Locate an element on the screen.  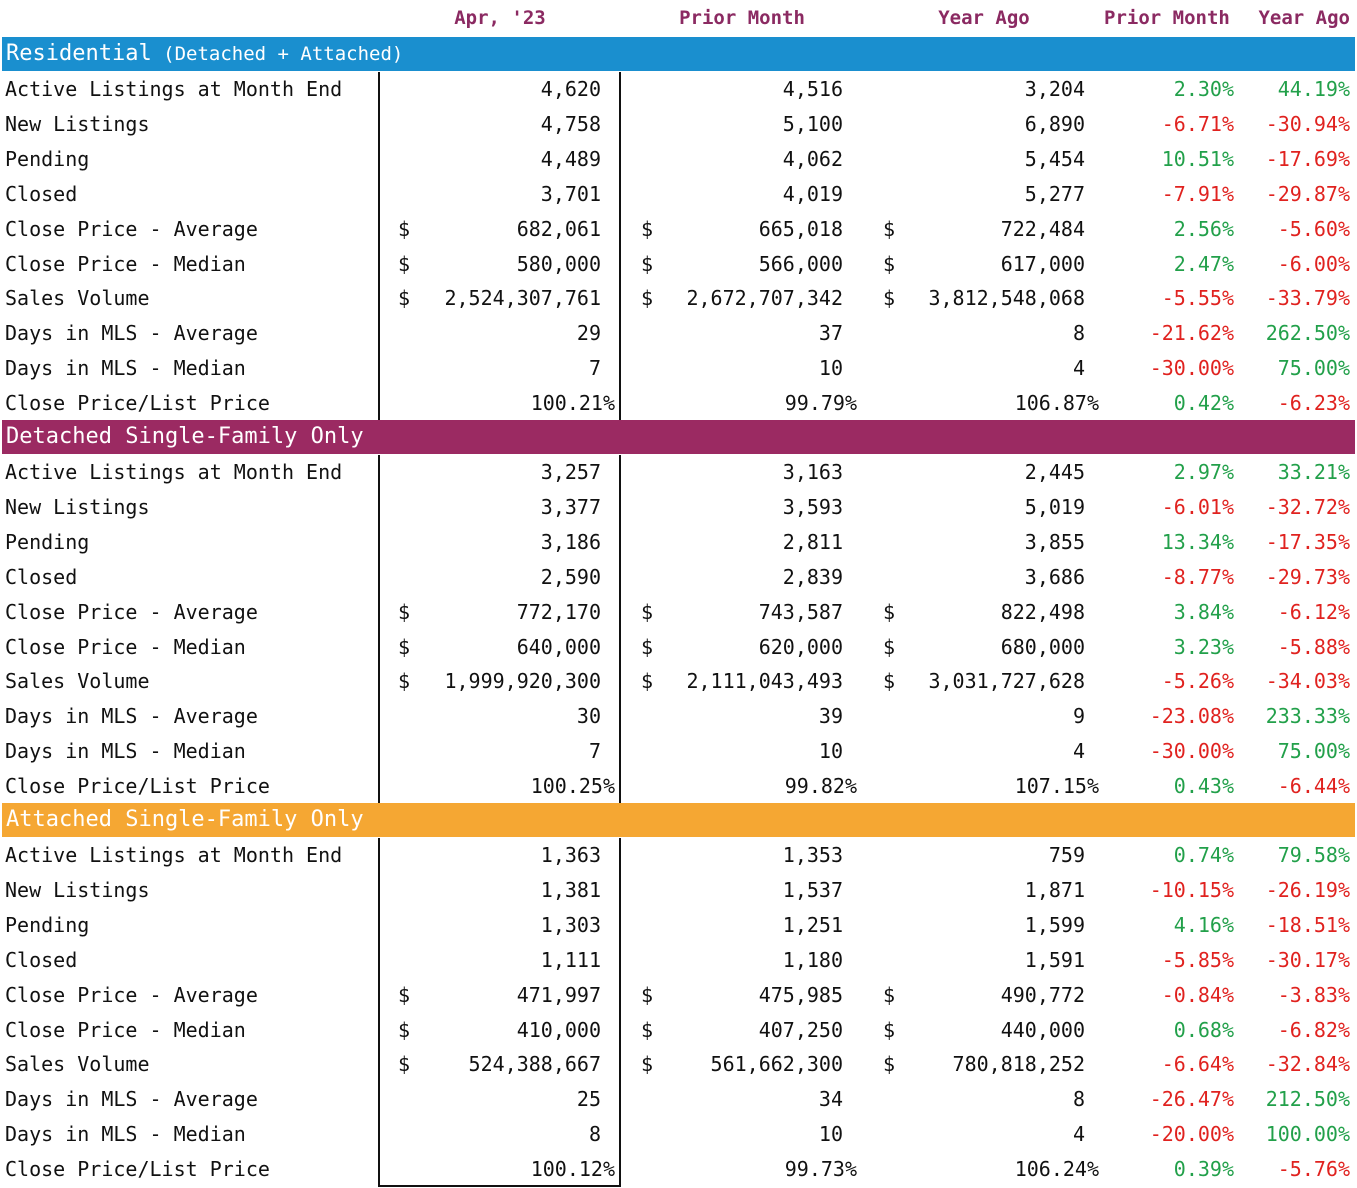
ya-change: 44.19% is located at coordinates (1313, 89).